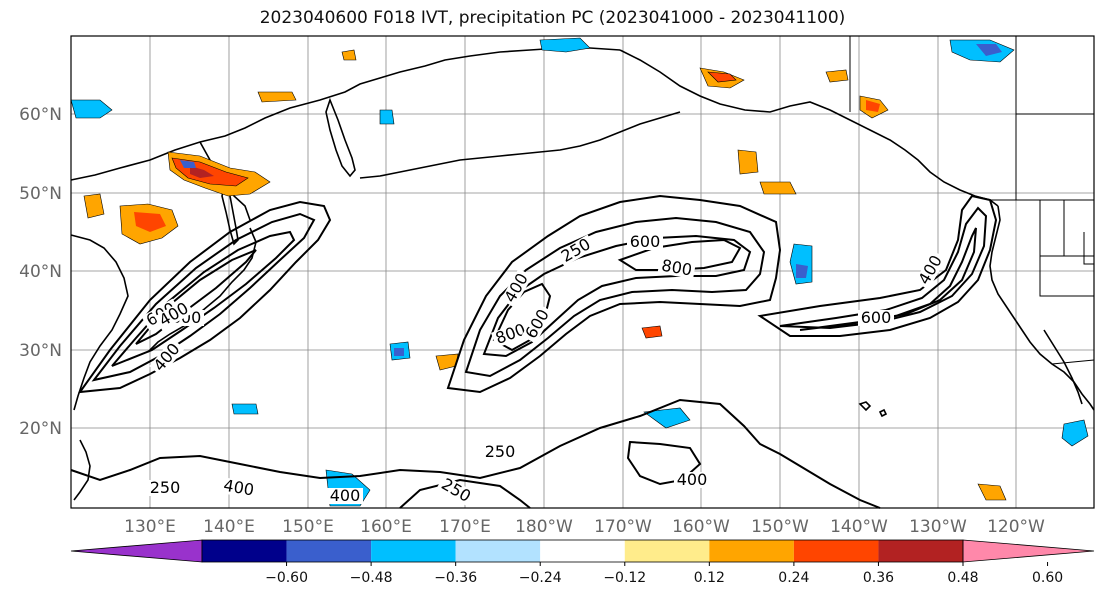  I want to click on border-provinces, so click(1054, 118).